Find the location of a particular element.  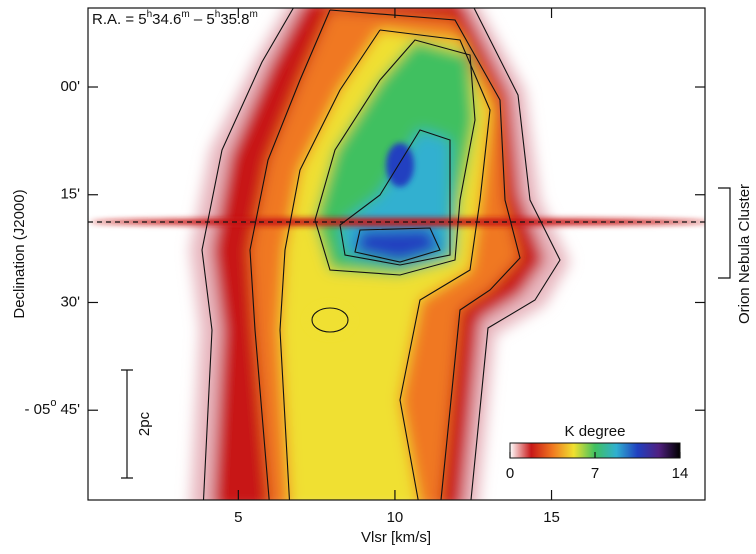

y-tick-label: 00' is located at coordinates (70, 86).